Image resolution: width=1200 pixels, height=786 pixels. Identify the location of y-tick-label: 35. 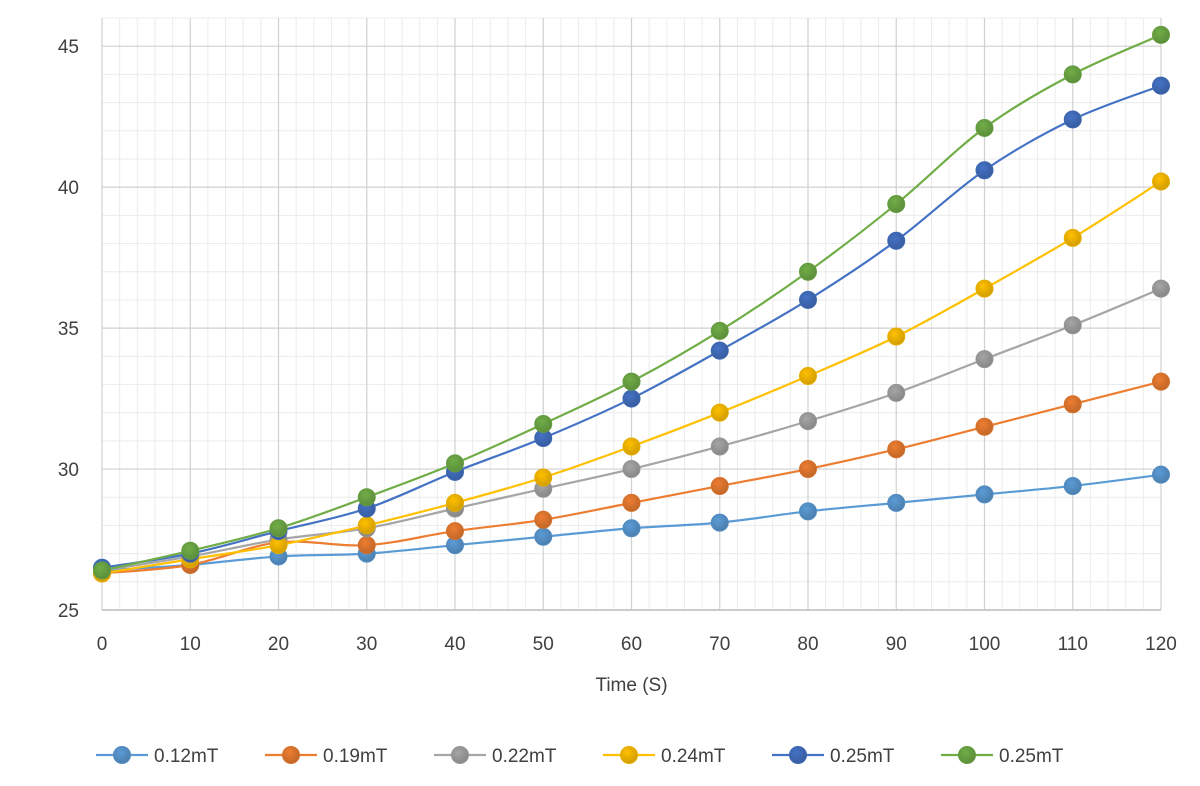
(68, 329).